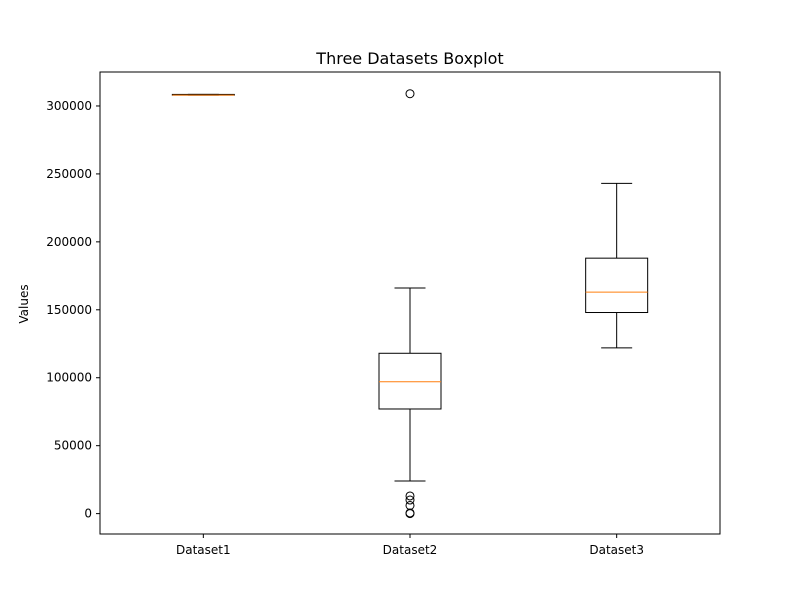  I want to click on x-tick-label: Dataset2, so click(410, 550).